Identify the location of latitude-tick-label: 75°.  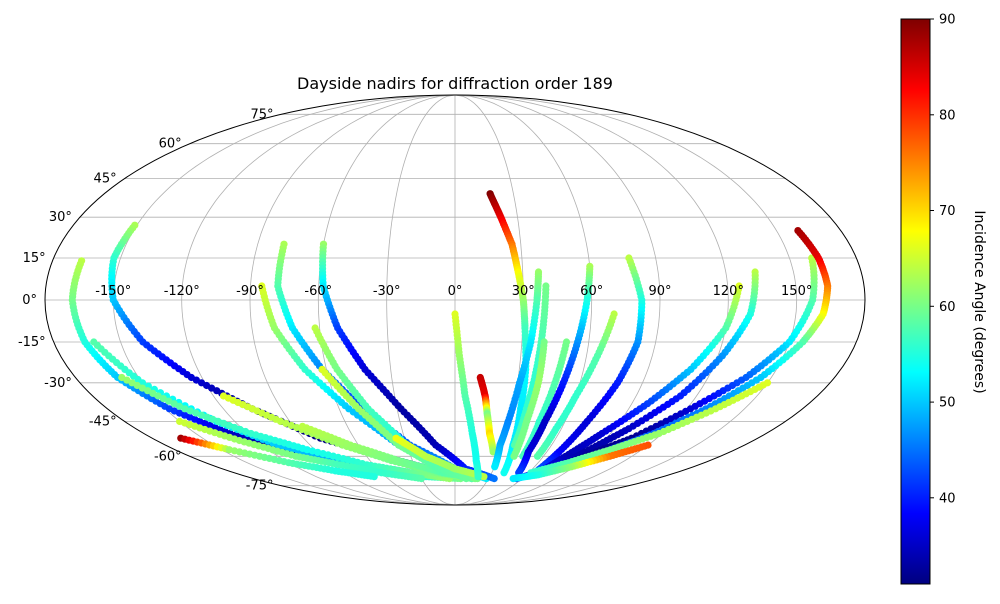
(261, 114).